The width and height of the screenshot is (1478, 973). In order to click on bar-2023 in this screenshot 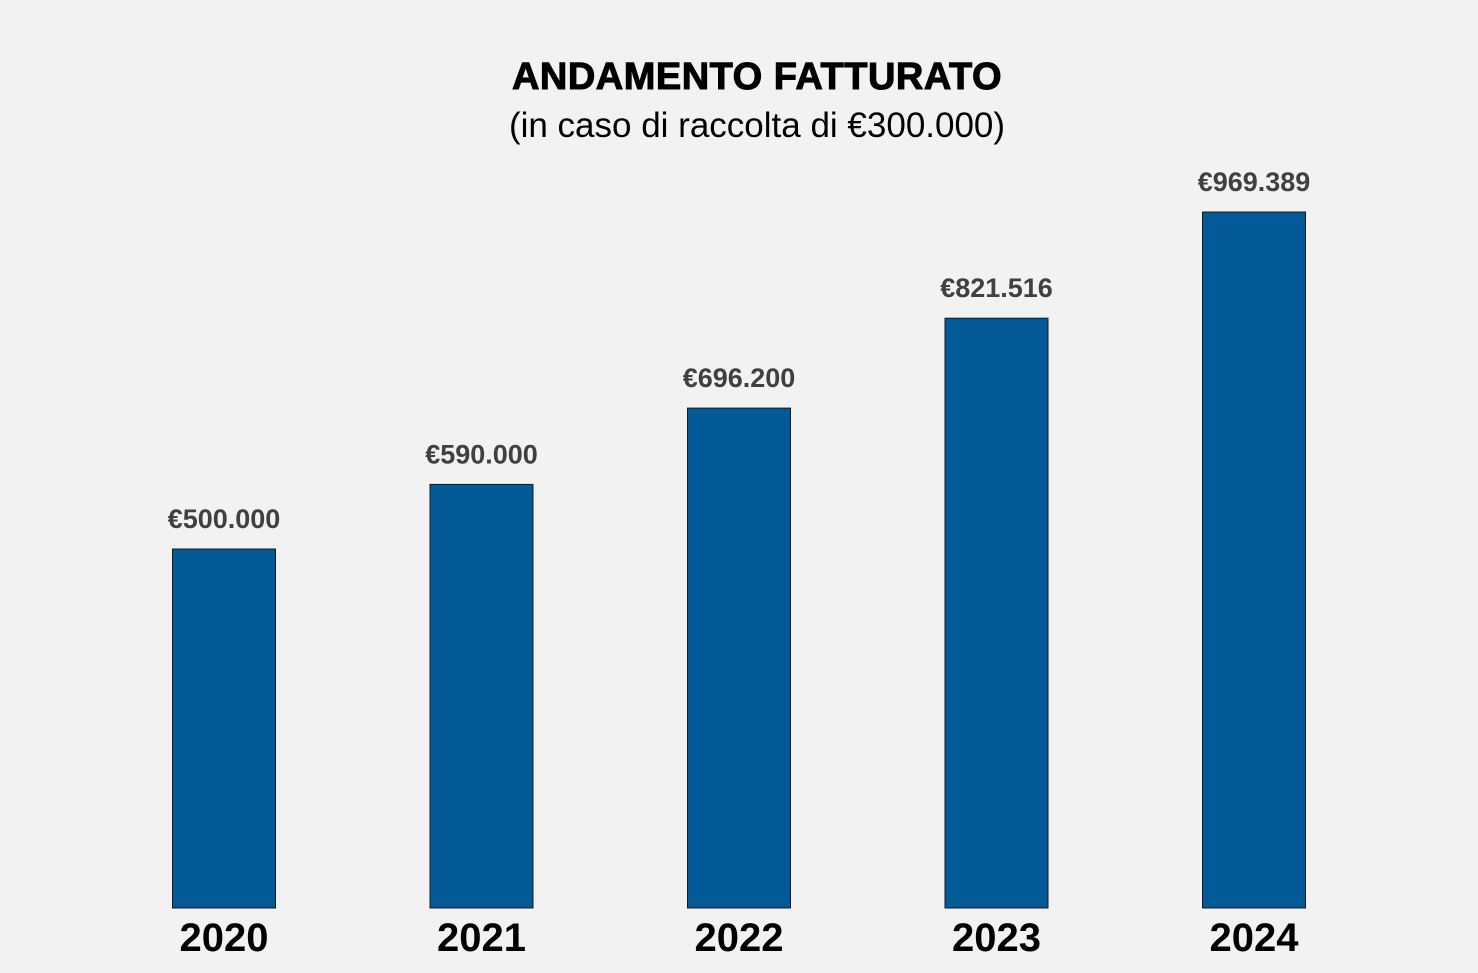, I will do `click(996, 613)`.